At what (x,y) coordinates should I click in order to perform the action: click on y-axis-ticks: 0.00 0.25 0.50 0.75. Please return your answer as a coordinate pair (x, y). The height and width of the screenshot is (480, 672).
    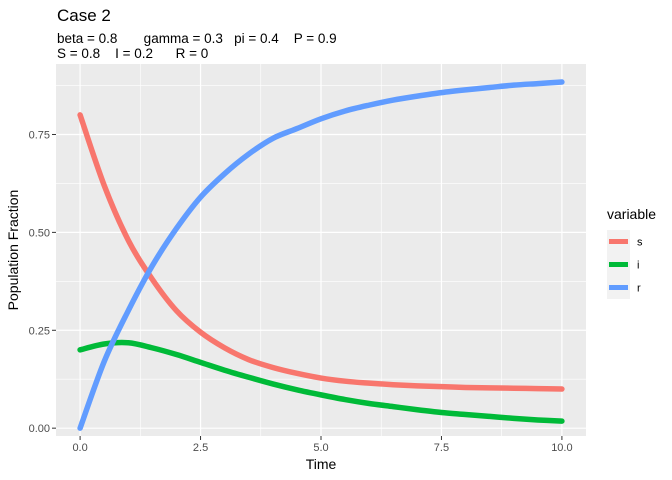
    Looking at the image, I should click on (42, 282).